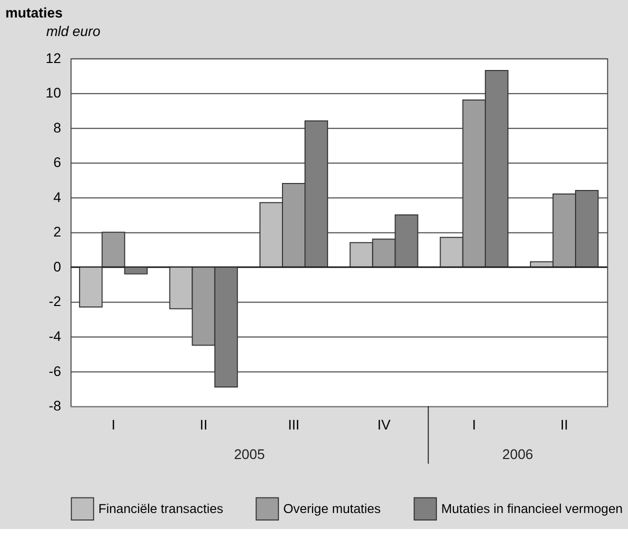 This screenshot has width=628, height=558. What do you see at coordinates (57, 196) in the screenshot?
I see `y-tick-label: 4` at bounding box center [57, 196].